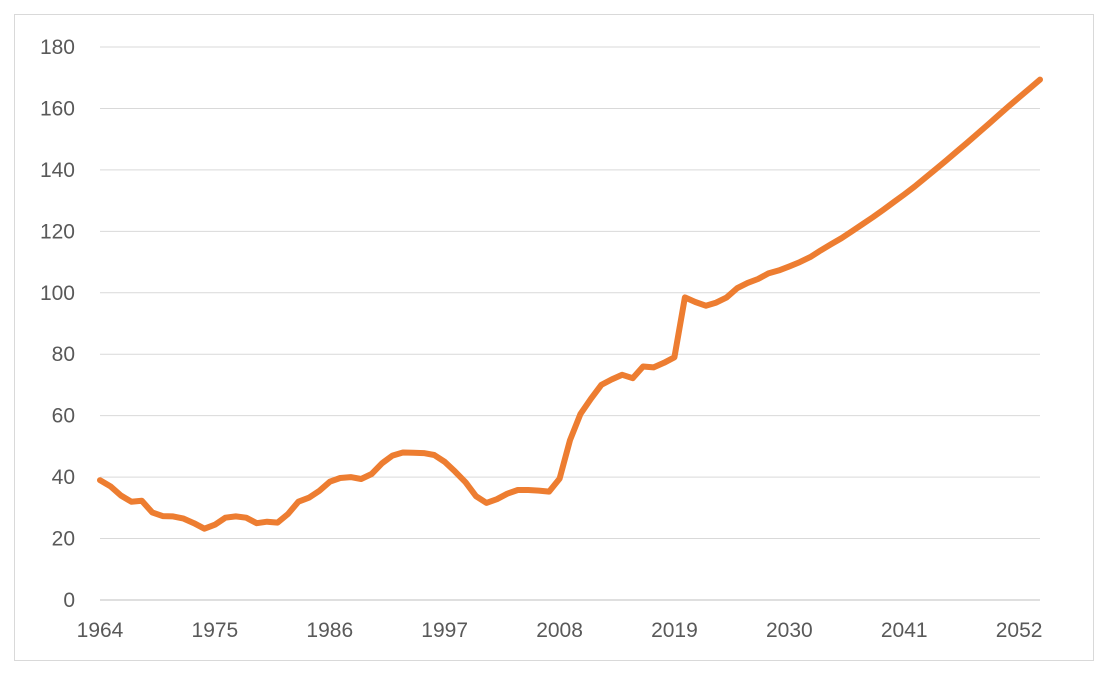  What do you see at coordinates (1019, 630) in the screenshot?
I see `x-tick-label: 2052` at bounding box center [1019, 630].